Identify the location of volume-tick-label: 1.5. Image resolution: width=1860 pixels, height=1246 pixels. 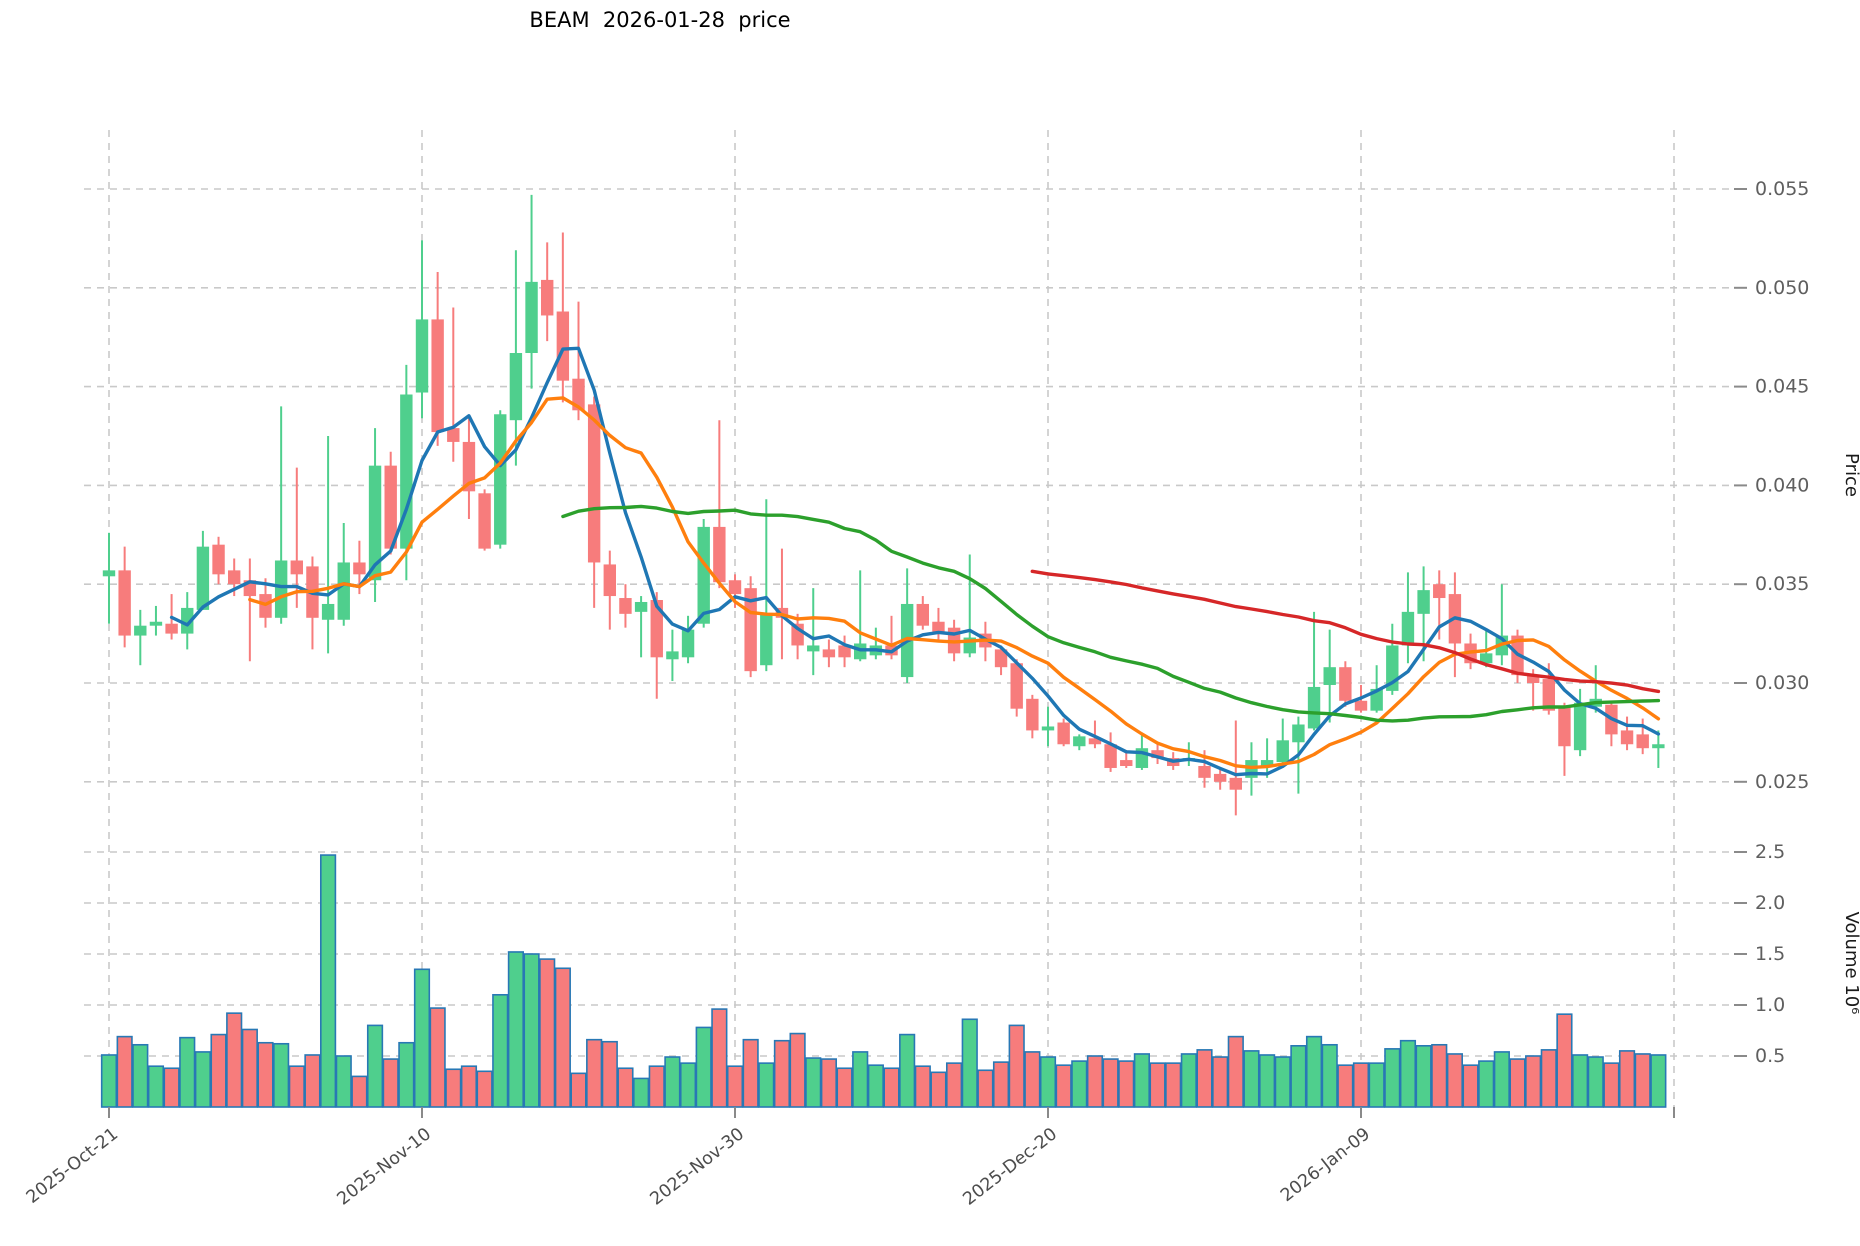
(1770, 954).